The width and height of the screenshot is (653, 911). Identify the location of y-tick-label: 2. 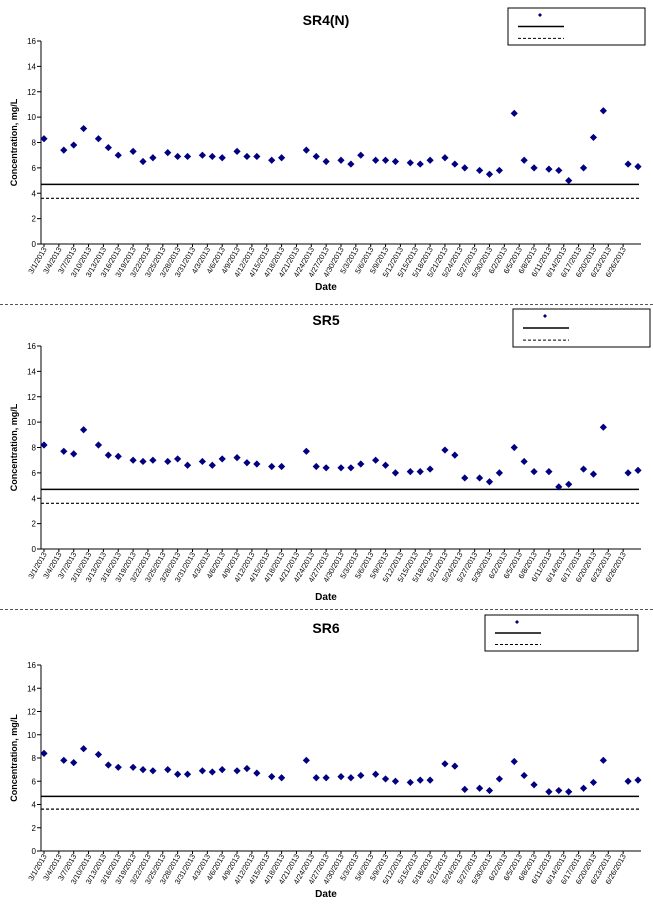
(34, 219).